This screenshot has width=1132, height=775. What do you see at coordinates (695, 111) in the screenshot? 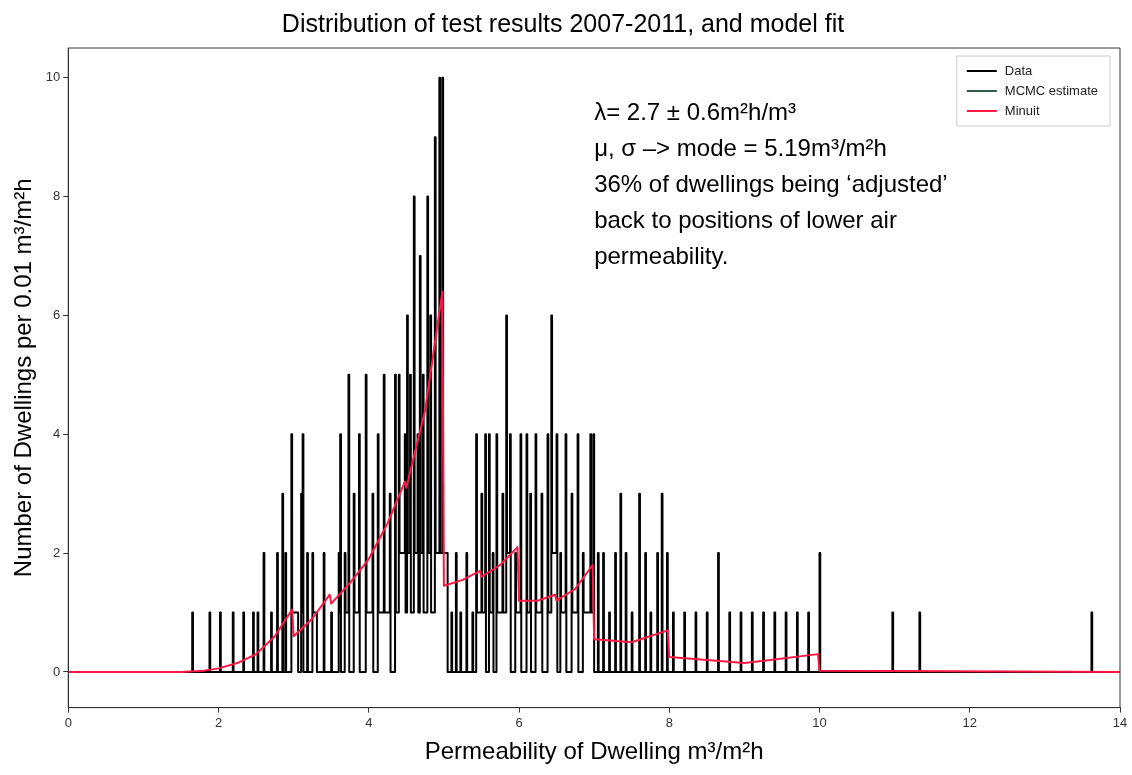
I see `annotation: λ= 2.7 ± 0.6m²h/m³` at bounding box center [695, 111].